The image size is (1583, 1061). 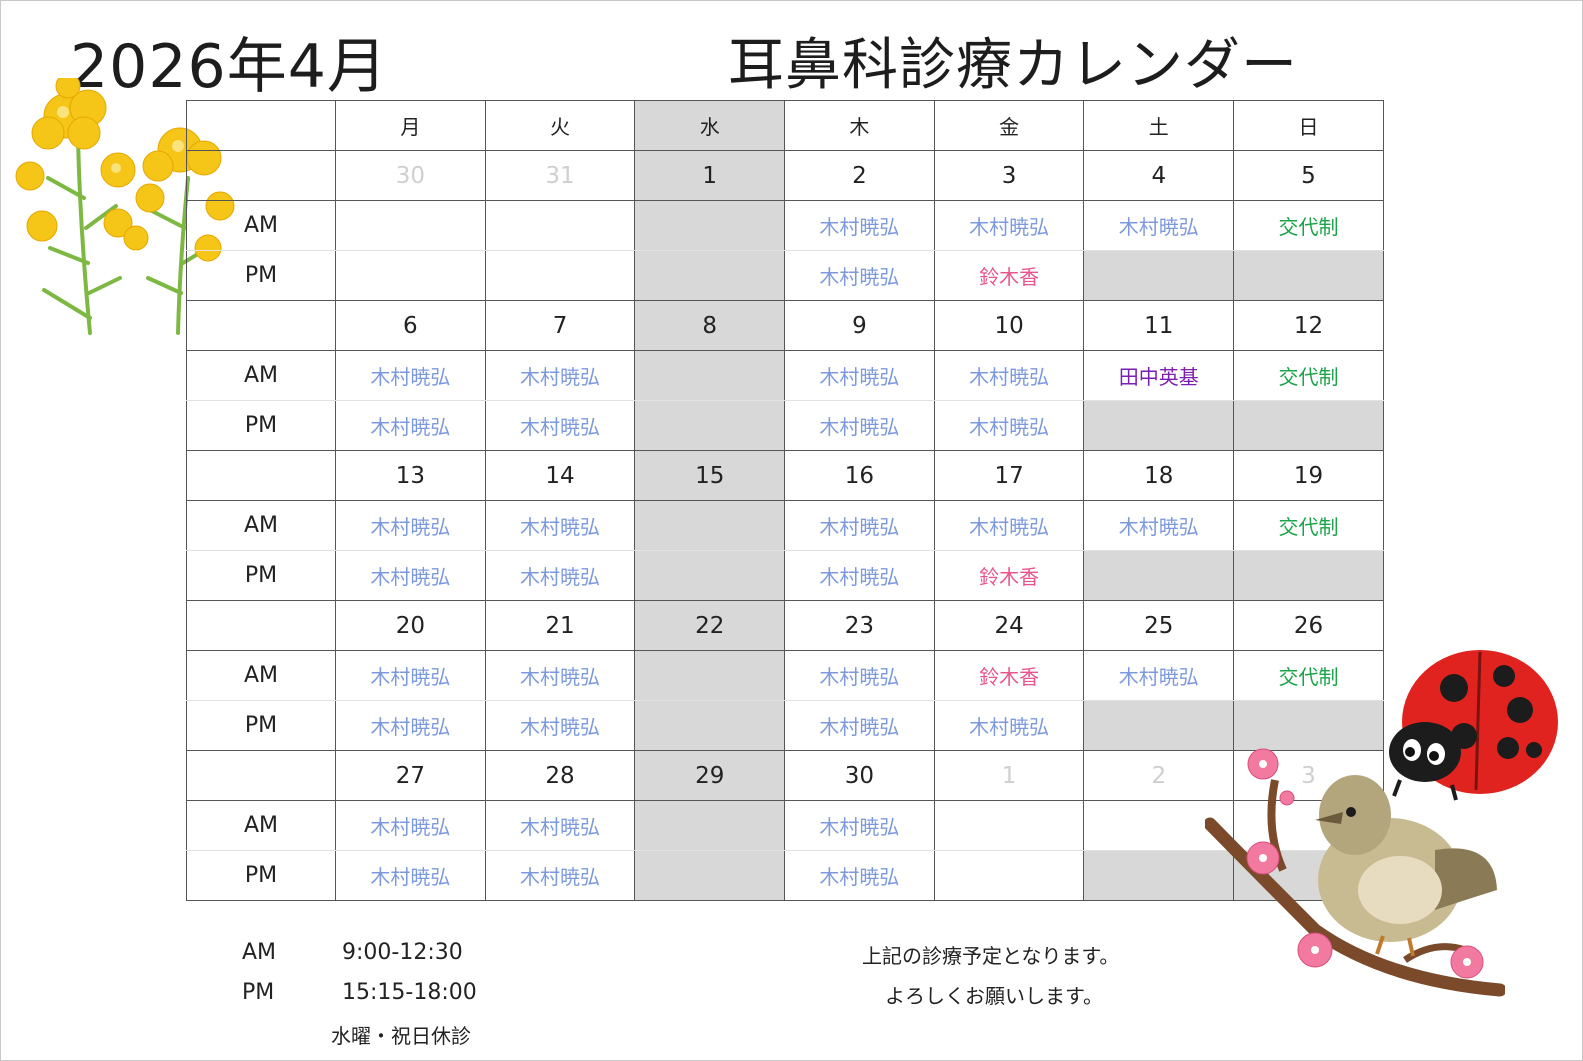 What do you see at coordinates (1159, 475) in the screenshot?
I see `day-number: 18` at bounding box center [1159, 475].